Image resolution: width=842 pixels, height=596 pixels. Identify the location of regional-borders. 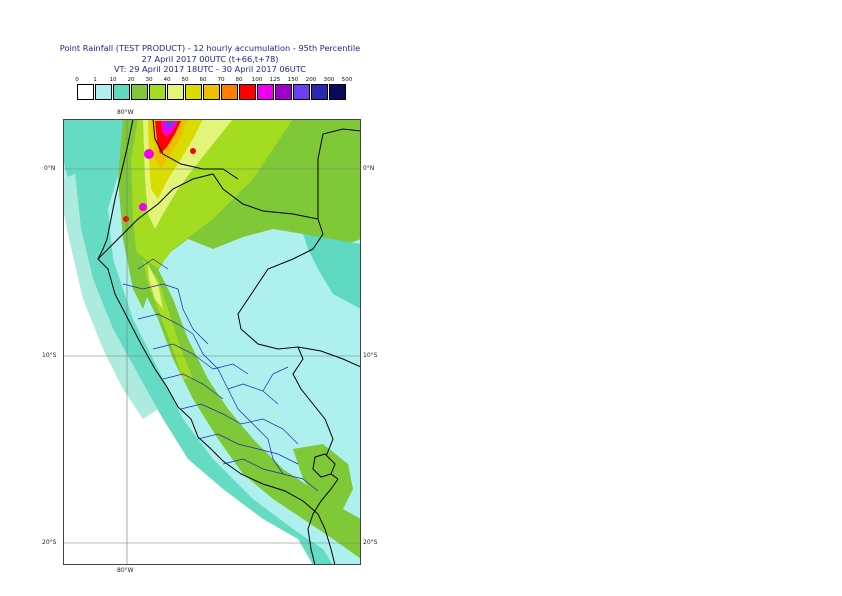
(220, 375).